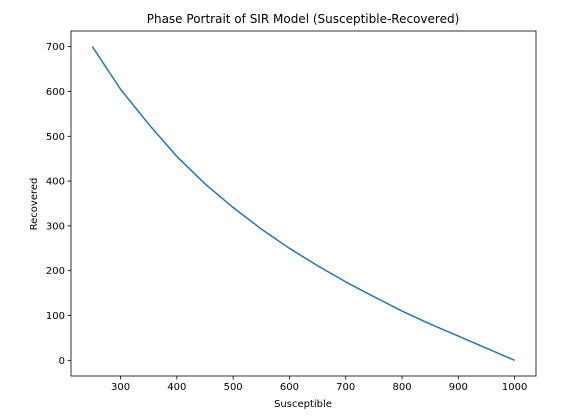 The width and height of the screenshot is (585, 419). I want to click on x-tick-label: 600, so click(289, 387).